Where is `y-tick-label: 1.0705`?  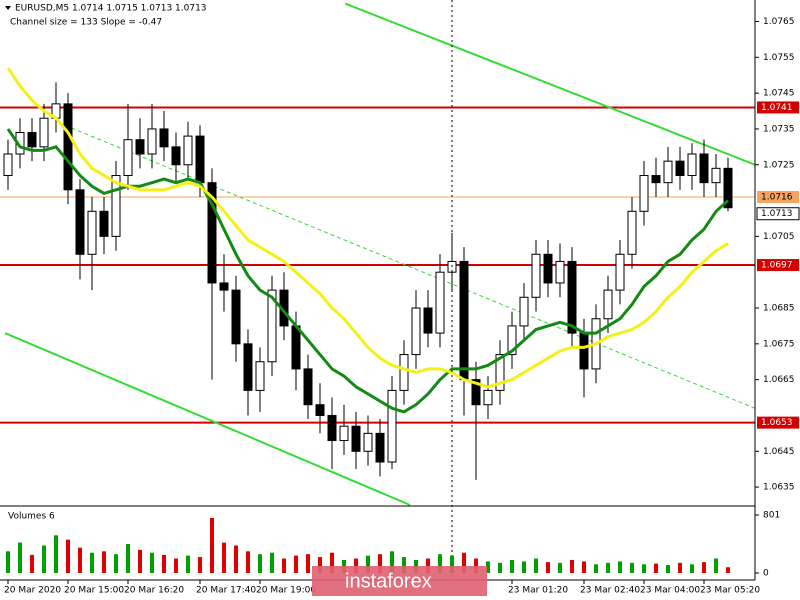 y-tick-label: 1.0705 is located at coordinates (779, 237).